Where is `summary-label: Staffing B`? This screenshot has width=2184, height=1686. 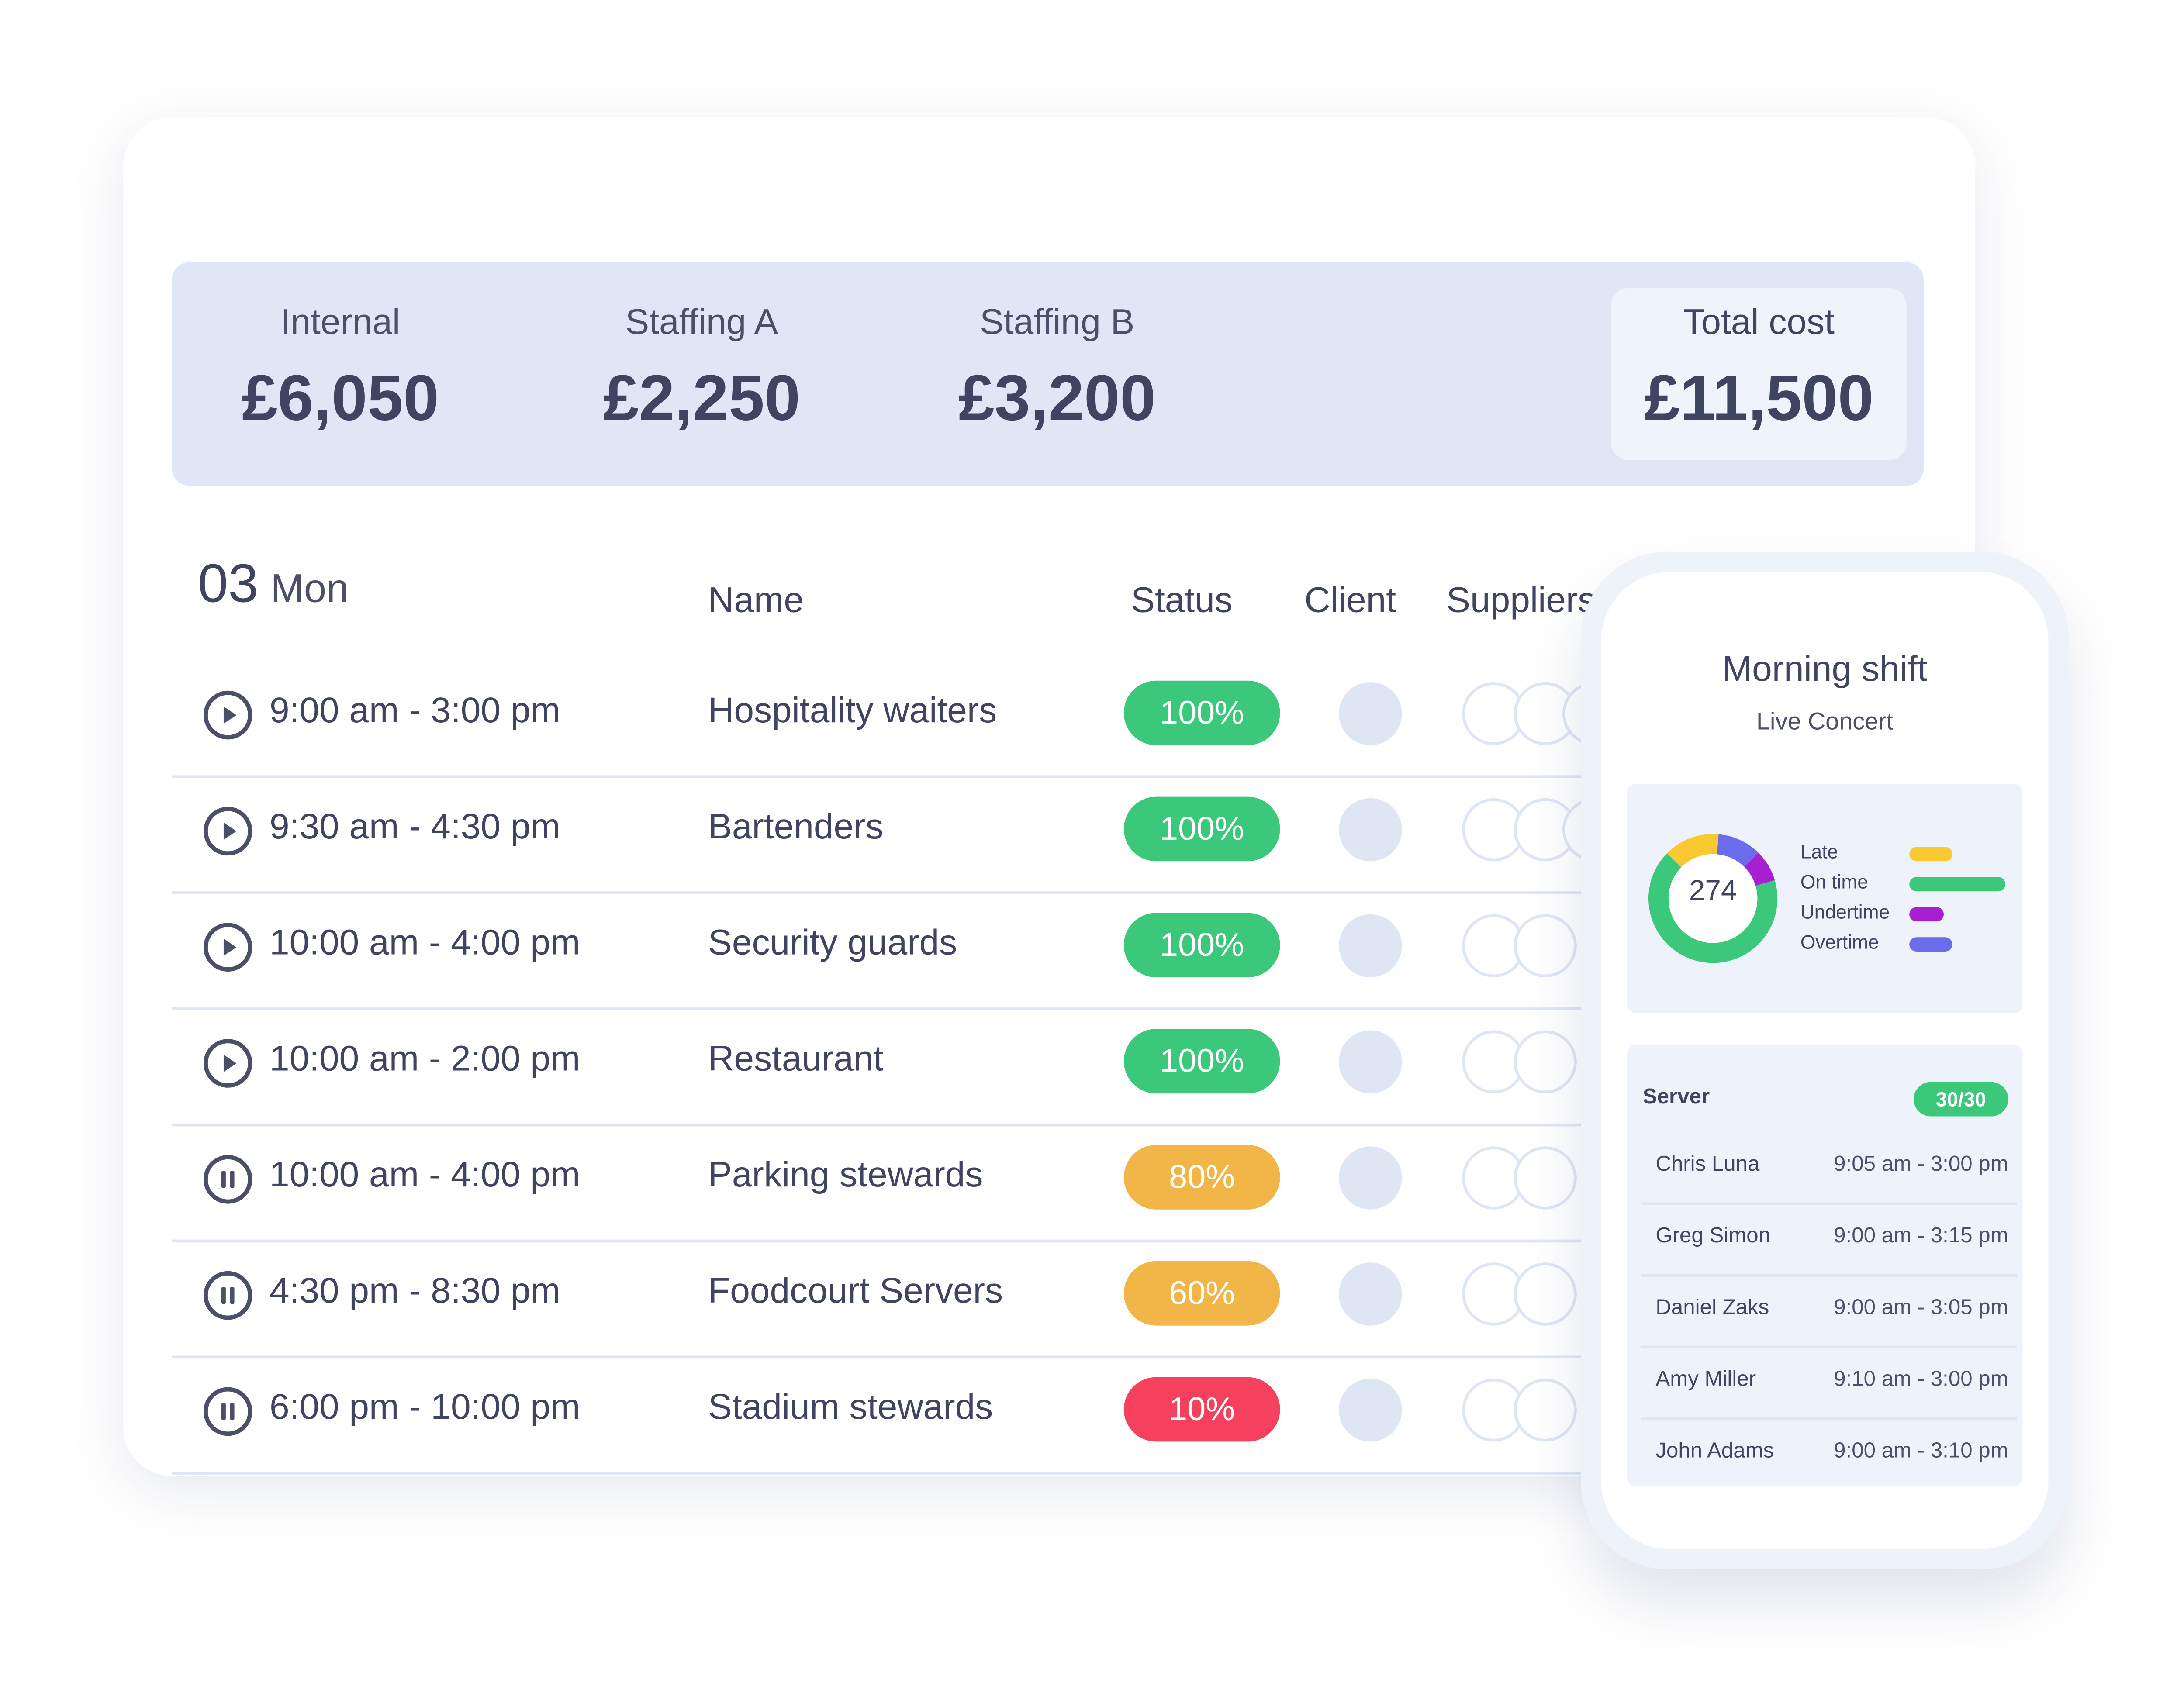
summary-label: Staffing B is located at coordinates (1057, 322).